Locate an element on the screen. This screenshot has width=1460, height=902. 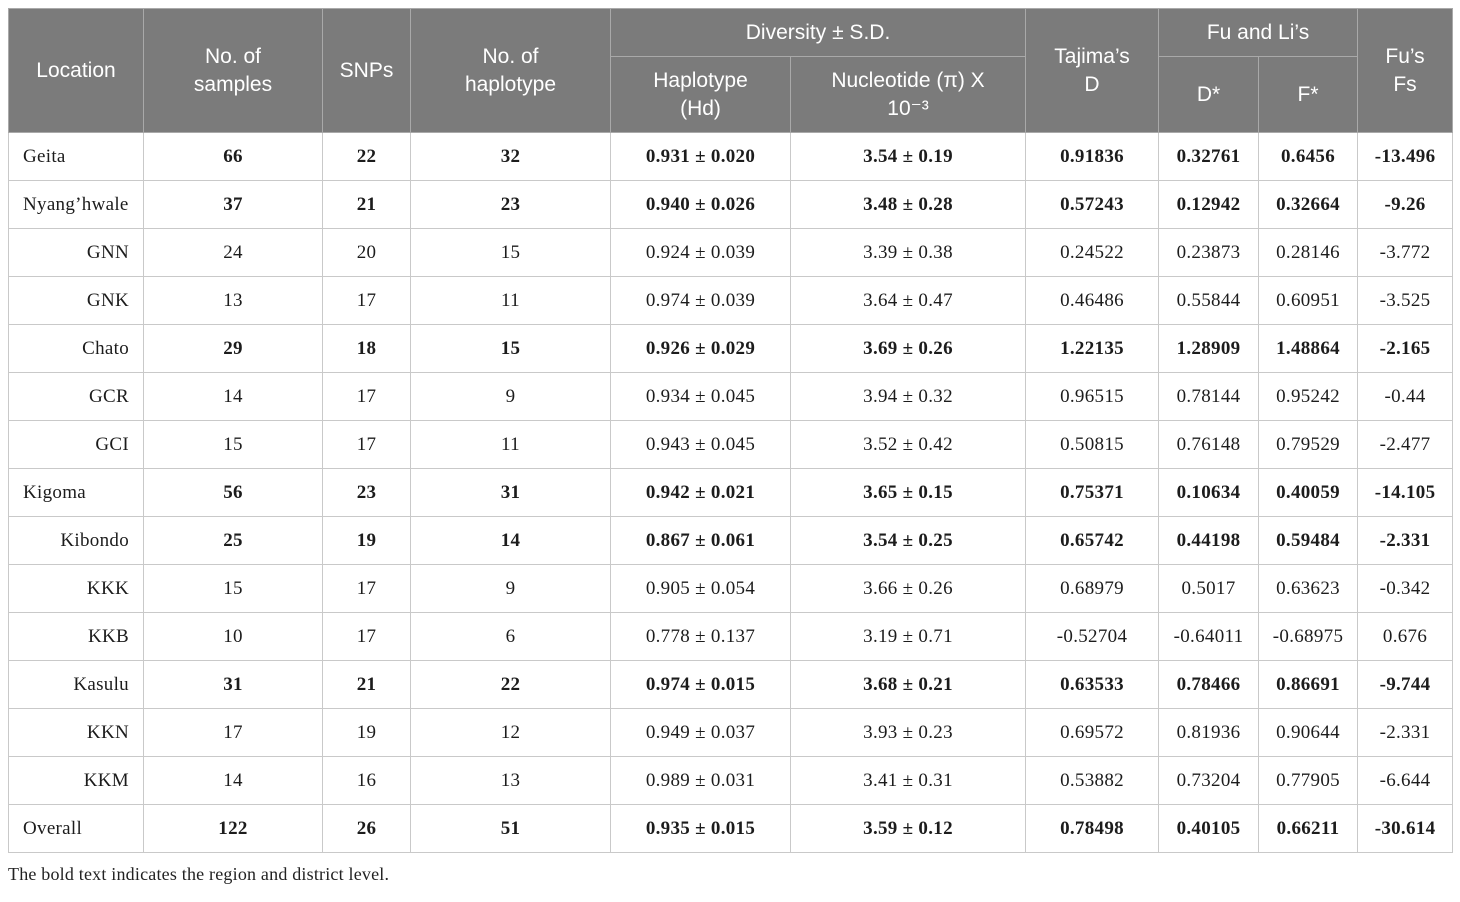
cell-haplotypes: 22 is located at coordinates (510, 684).